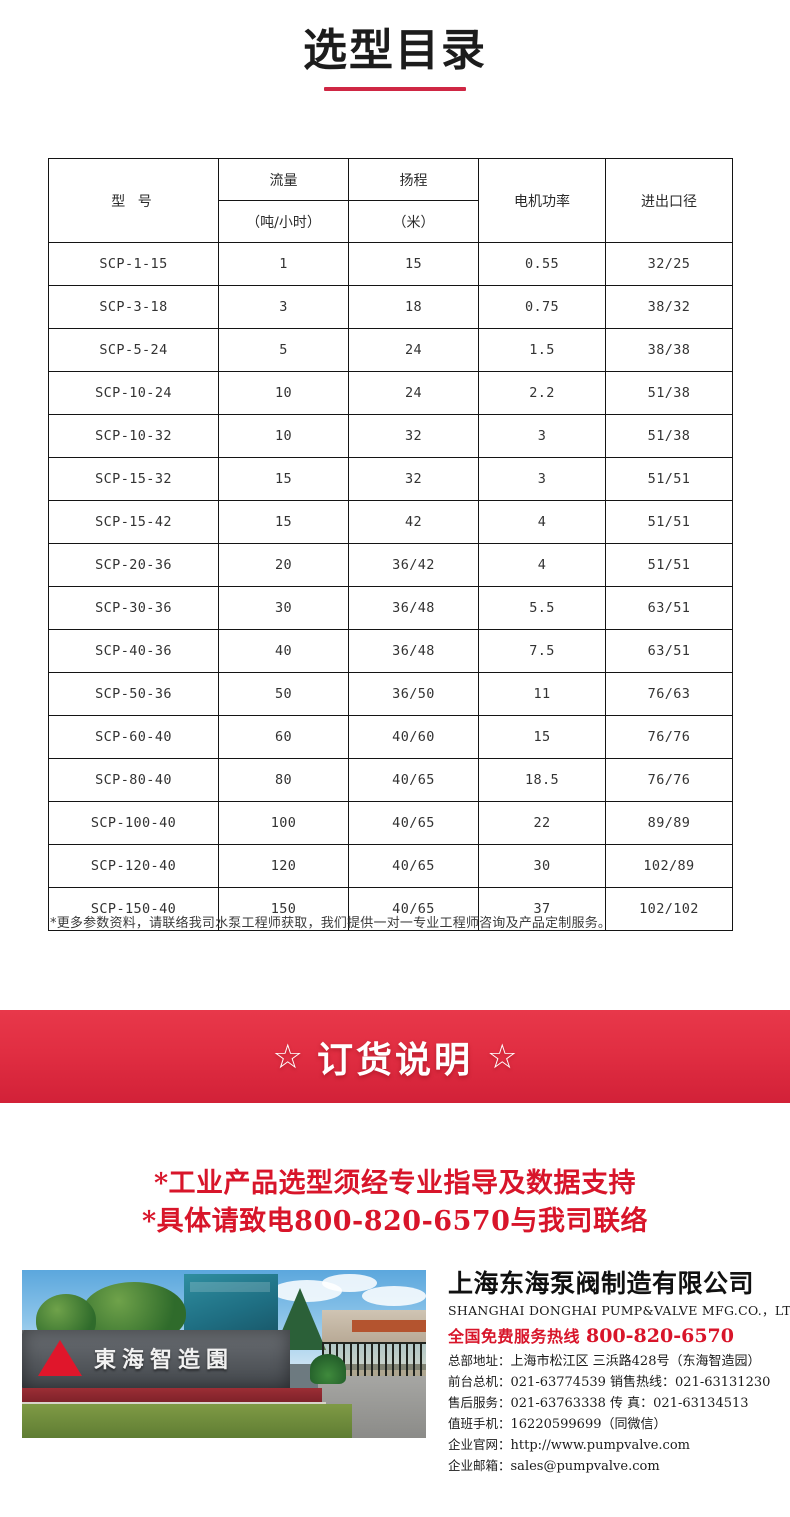 The image size is (790, 1517). I want to click on header-model: 型 号, so click(133, 200).